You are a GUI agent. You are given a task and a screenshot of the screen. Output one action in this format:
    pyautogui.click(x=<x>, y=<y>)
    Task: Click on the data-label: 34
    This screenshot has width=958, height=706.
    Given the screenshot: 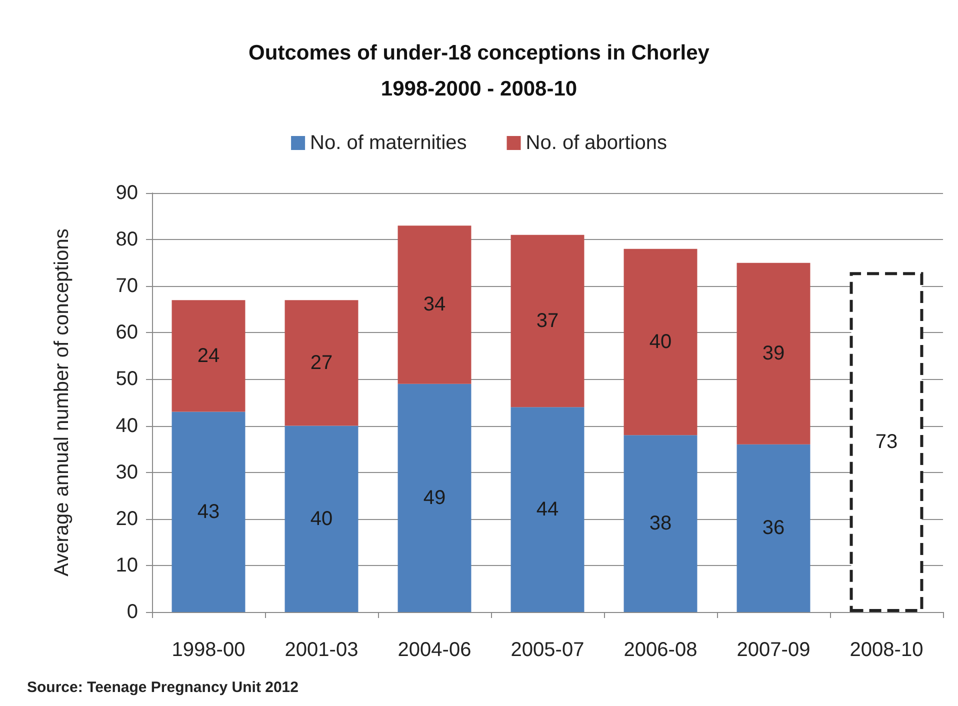 What is the action you would take?
    pyautogui.click(x=434, y=305)
    